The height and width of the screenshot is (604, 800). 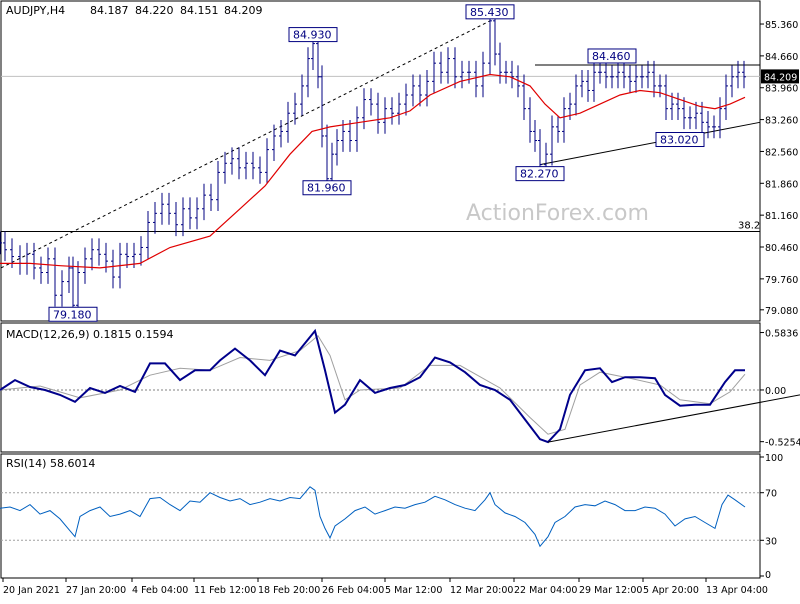 I want to click on ohlc-low: 84.151, so click(x=199, y=10).